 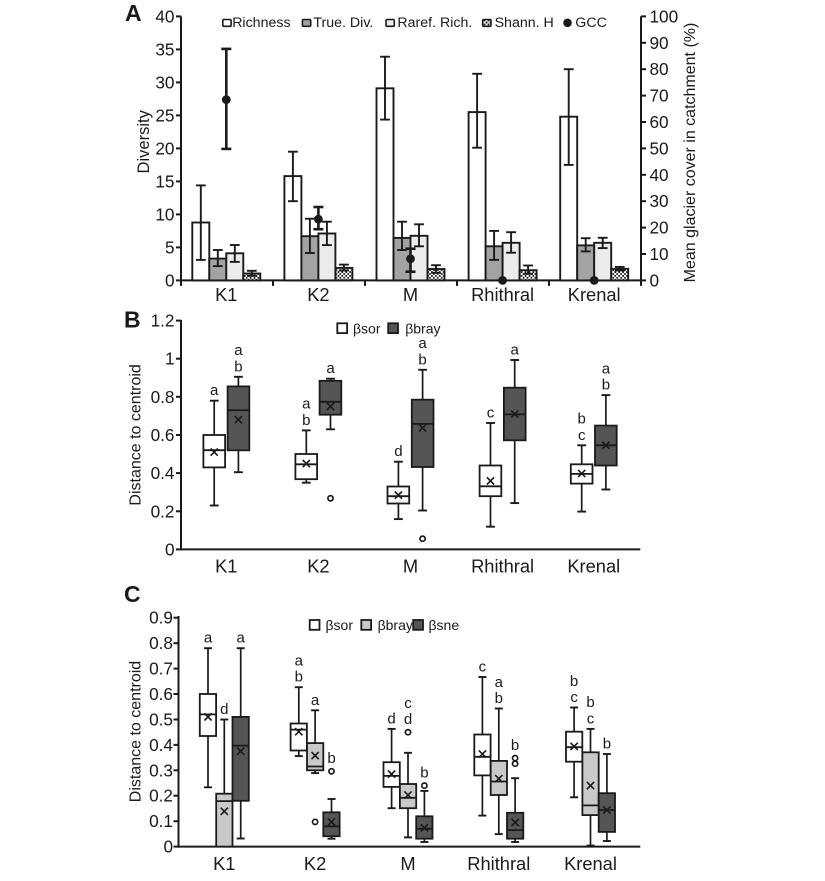 I want to click on svg-text: 0.3, so click(x=161, y=770).